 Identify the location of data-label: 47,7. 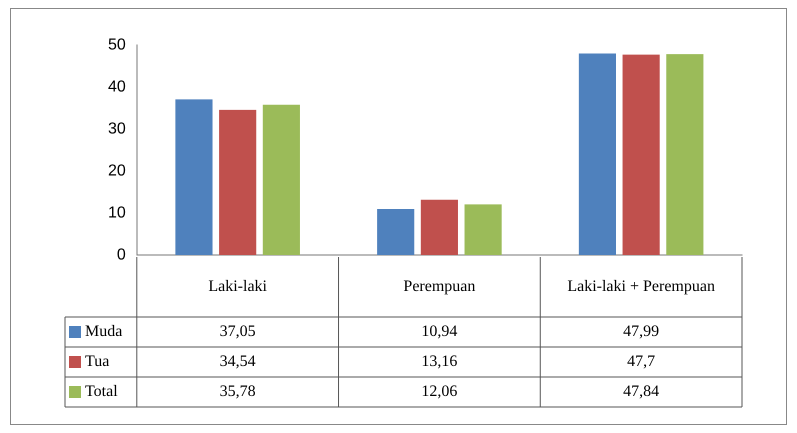
(641, 361).